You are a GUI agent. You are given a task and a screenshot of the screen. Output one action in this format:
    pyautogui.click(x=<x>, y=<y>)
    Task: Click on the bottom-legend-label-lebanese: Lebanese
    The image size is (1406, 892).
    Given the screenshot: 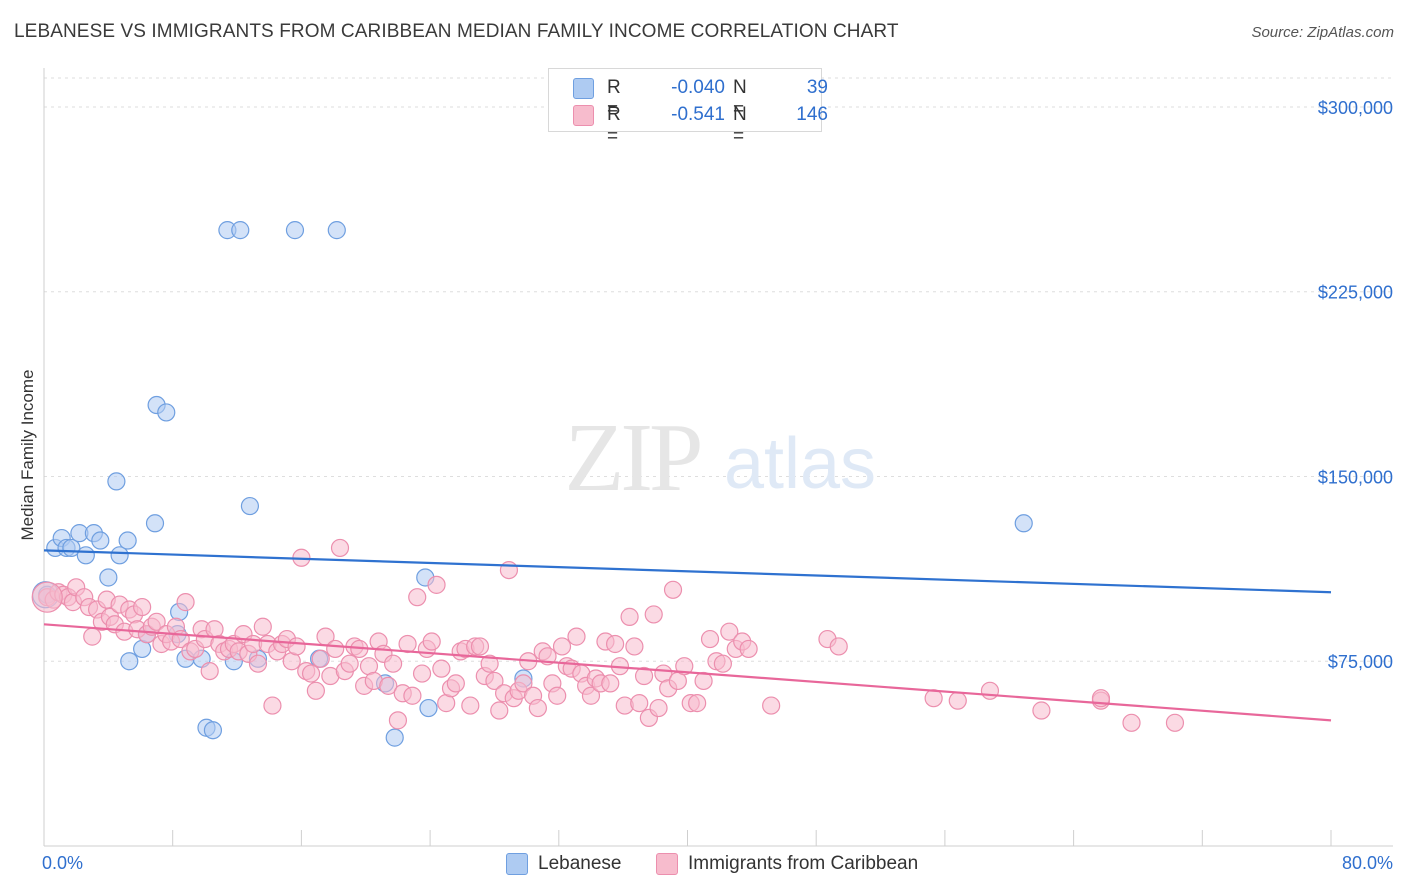 What is the action you would take?
    pyautogui.click(x=580, y=863)
    